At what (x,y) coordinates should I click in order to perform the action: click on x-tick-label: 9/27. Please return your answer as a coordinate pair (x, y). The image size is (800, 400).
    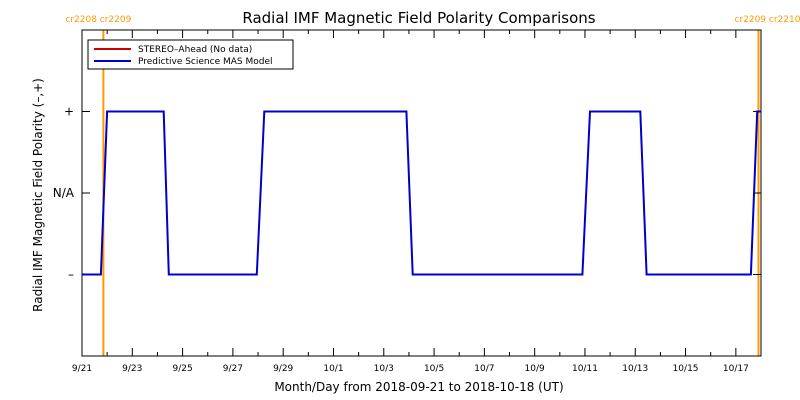
    Looking at the image, I should click on (233, 369).